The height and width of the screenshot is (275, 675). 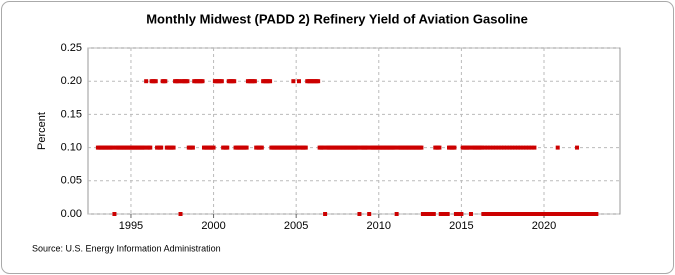 I want to click on x-tick-label: 2010, so click(x=379, y=226).